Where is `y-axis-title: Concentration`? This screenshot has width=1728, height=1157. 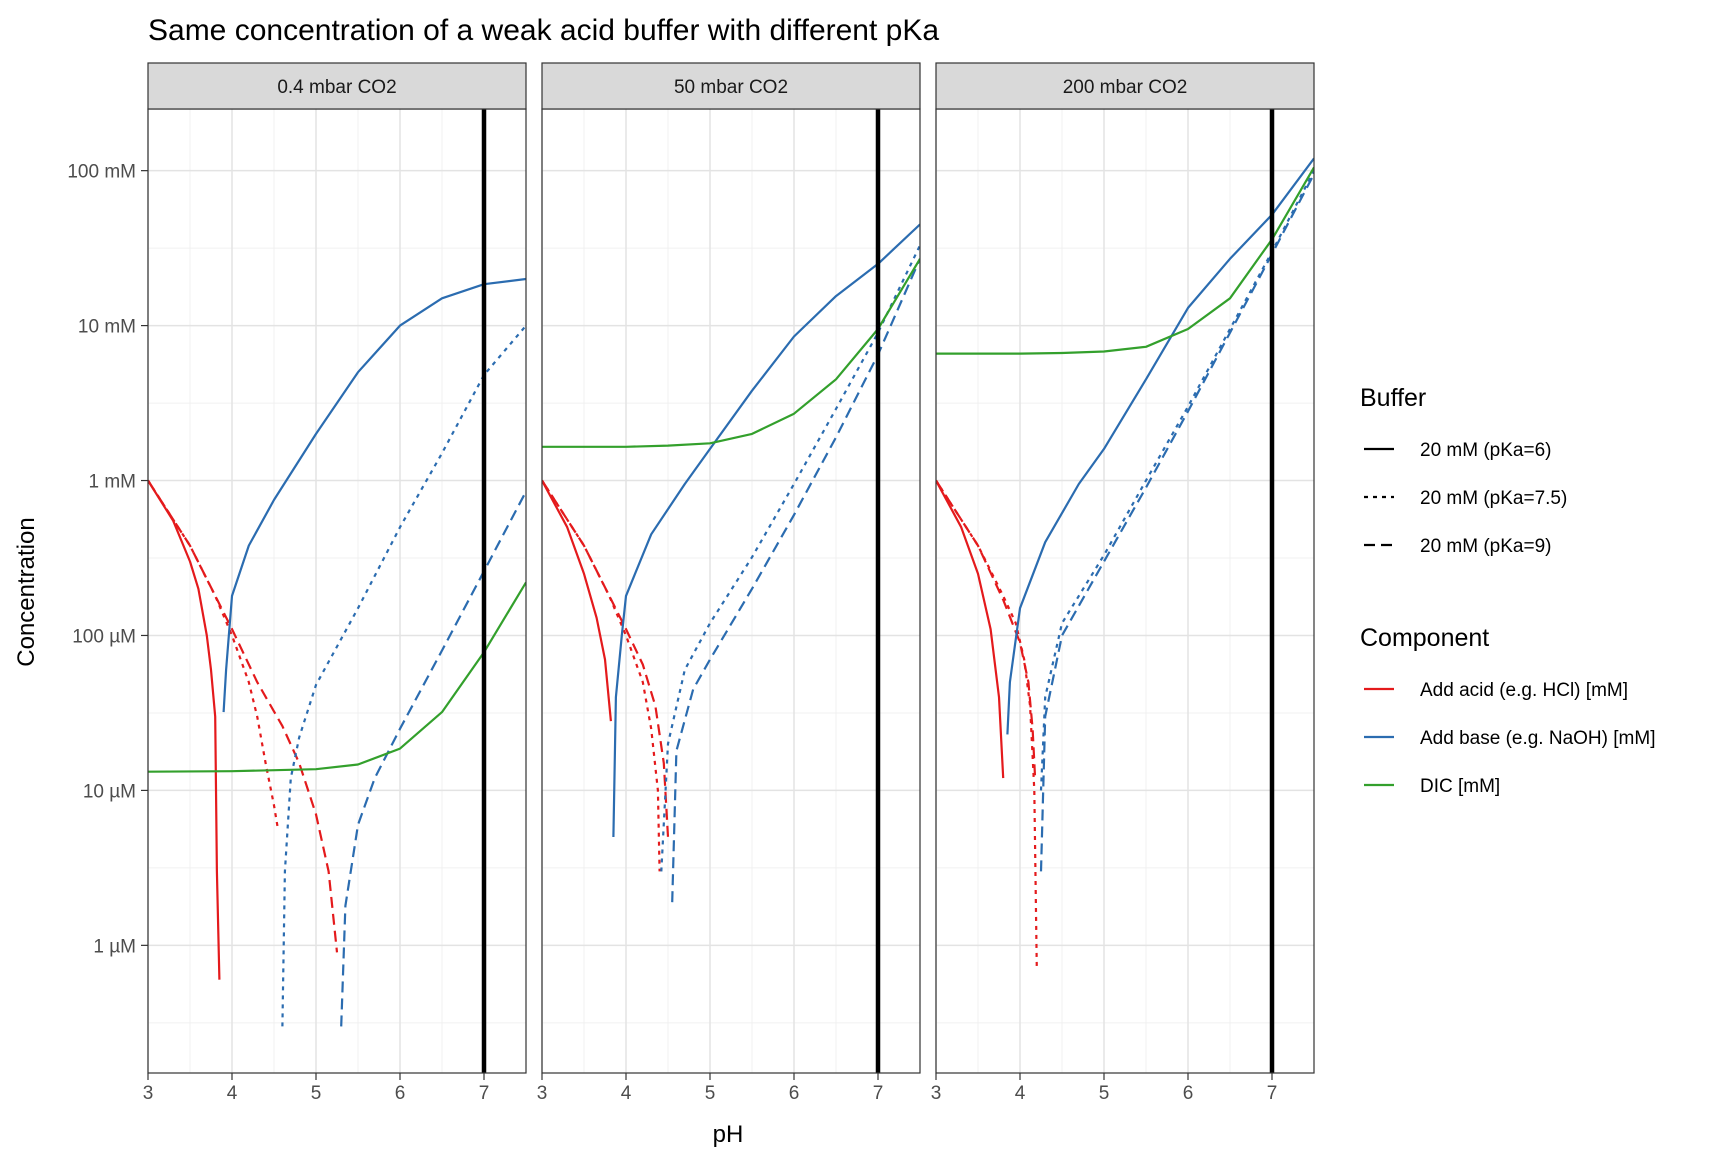 y-axis-title: Concentration is located at coordinates (26, 591).